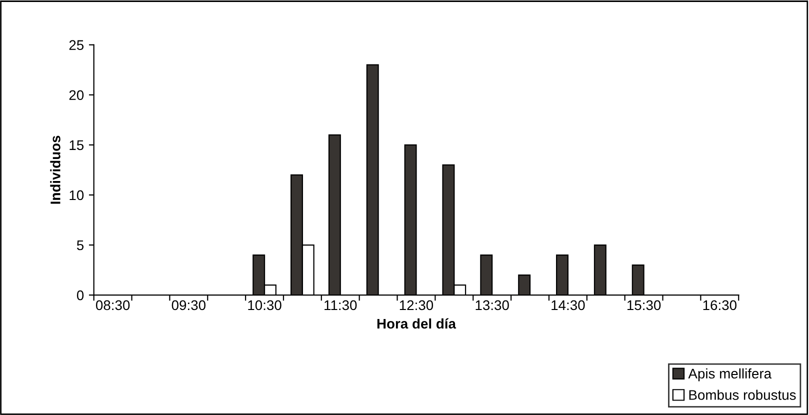 Image resolution: width=809 pixels, height=415 pixels. I want to click on x-tick-label: 15:30, so click(644, 305).